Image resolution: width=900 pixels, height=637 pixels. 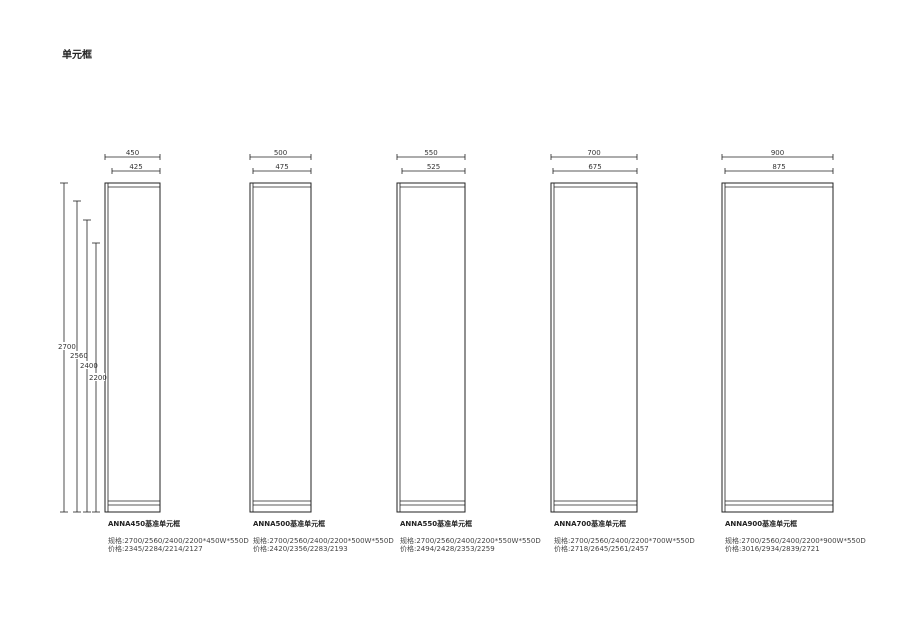 What do you see at coordinates (777, 153) in the screenshot?
I see `width-dimension-label: 900` at bounding box center [777, 153].